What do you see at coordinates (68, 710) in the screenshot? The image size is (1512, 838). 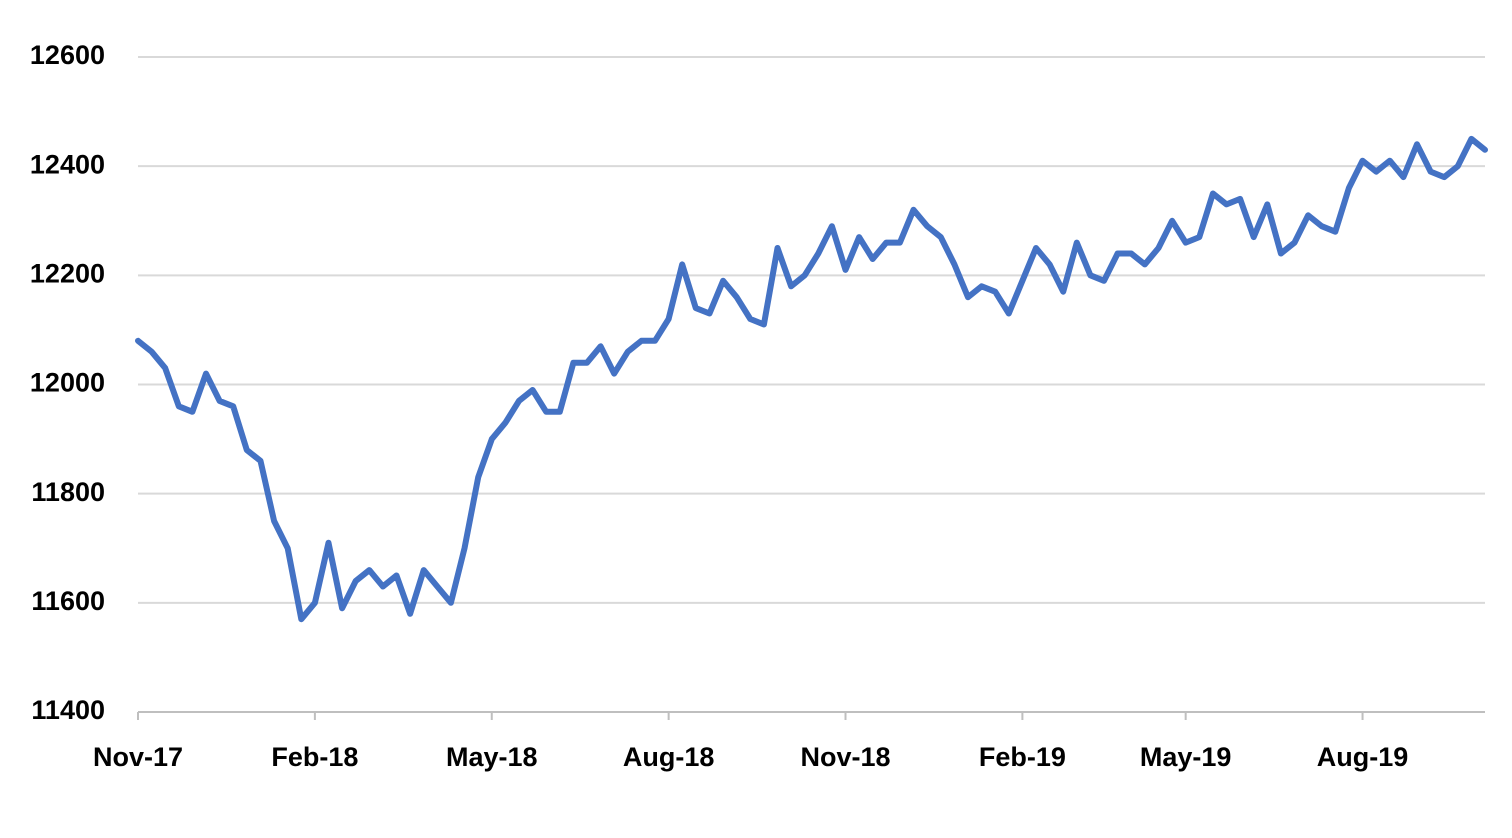 I see `y-tick-label: 11400` at bounding box center [68, 710].